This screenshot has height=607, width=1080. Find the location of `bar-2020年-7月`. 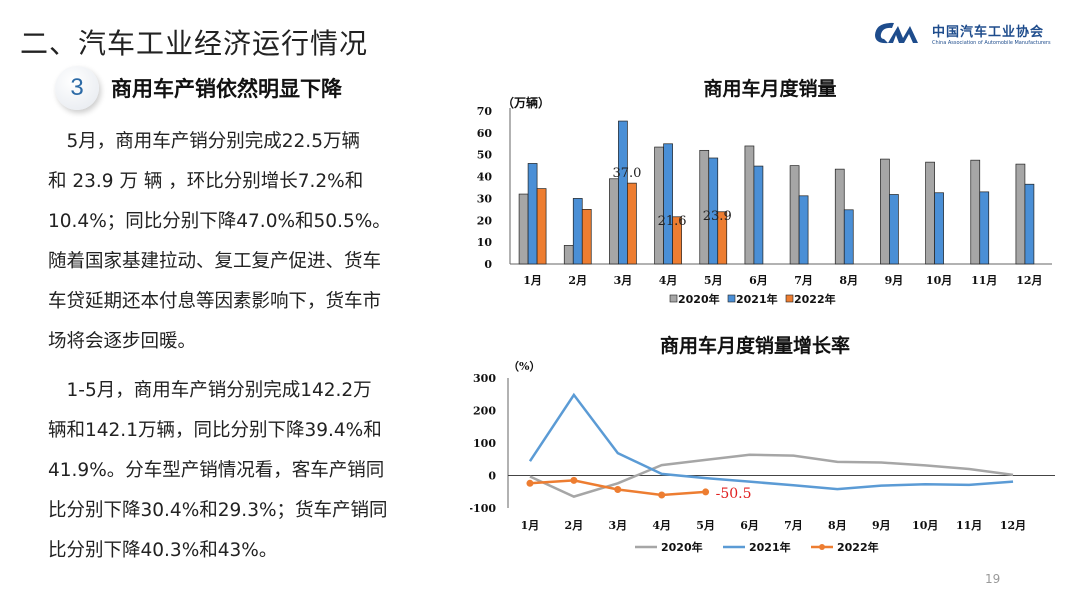

bar-2020年-7月 is located at coordinates (794, 215).